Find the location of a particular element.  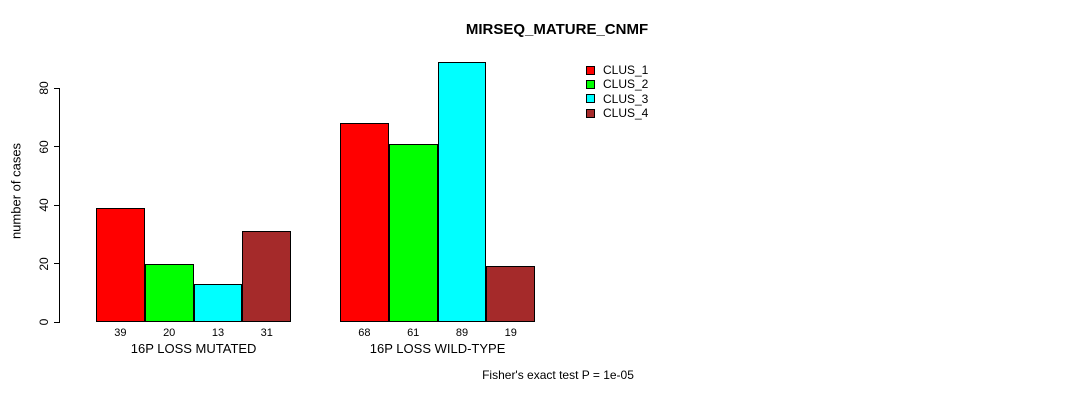

y-tick-label: 80 is located at coordinates (44, 88).